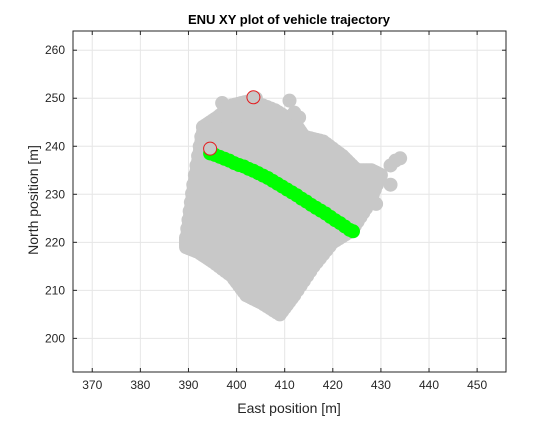  I want to click on x-tick-label: 410, so click(285, 385).